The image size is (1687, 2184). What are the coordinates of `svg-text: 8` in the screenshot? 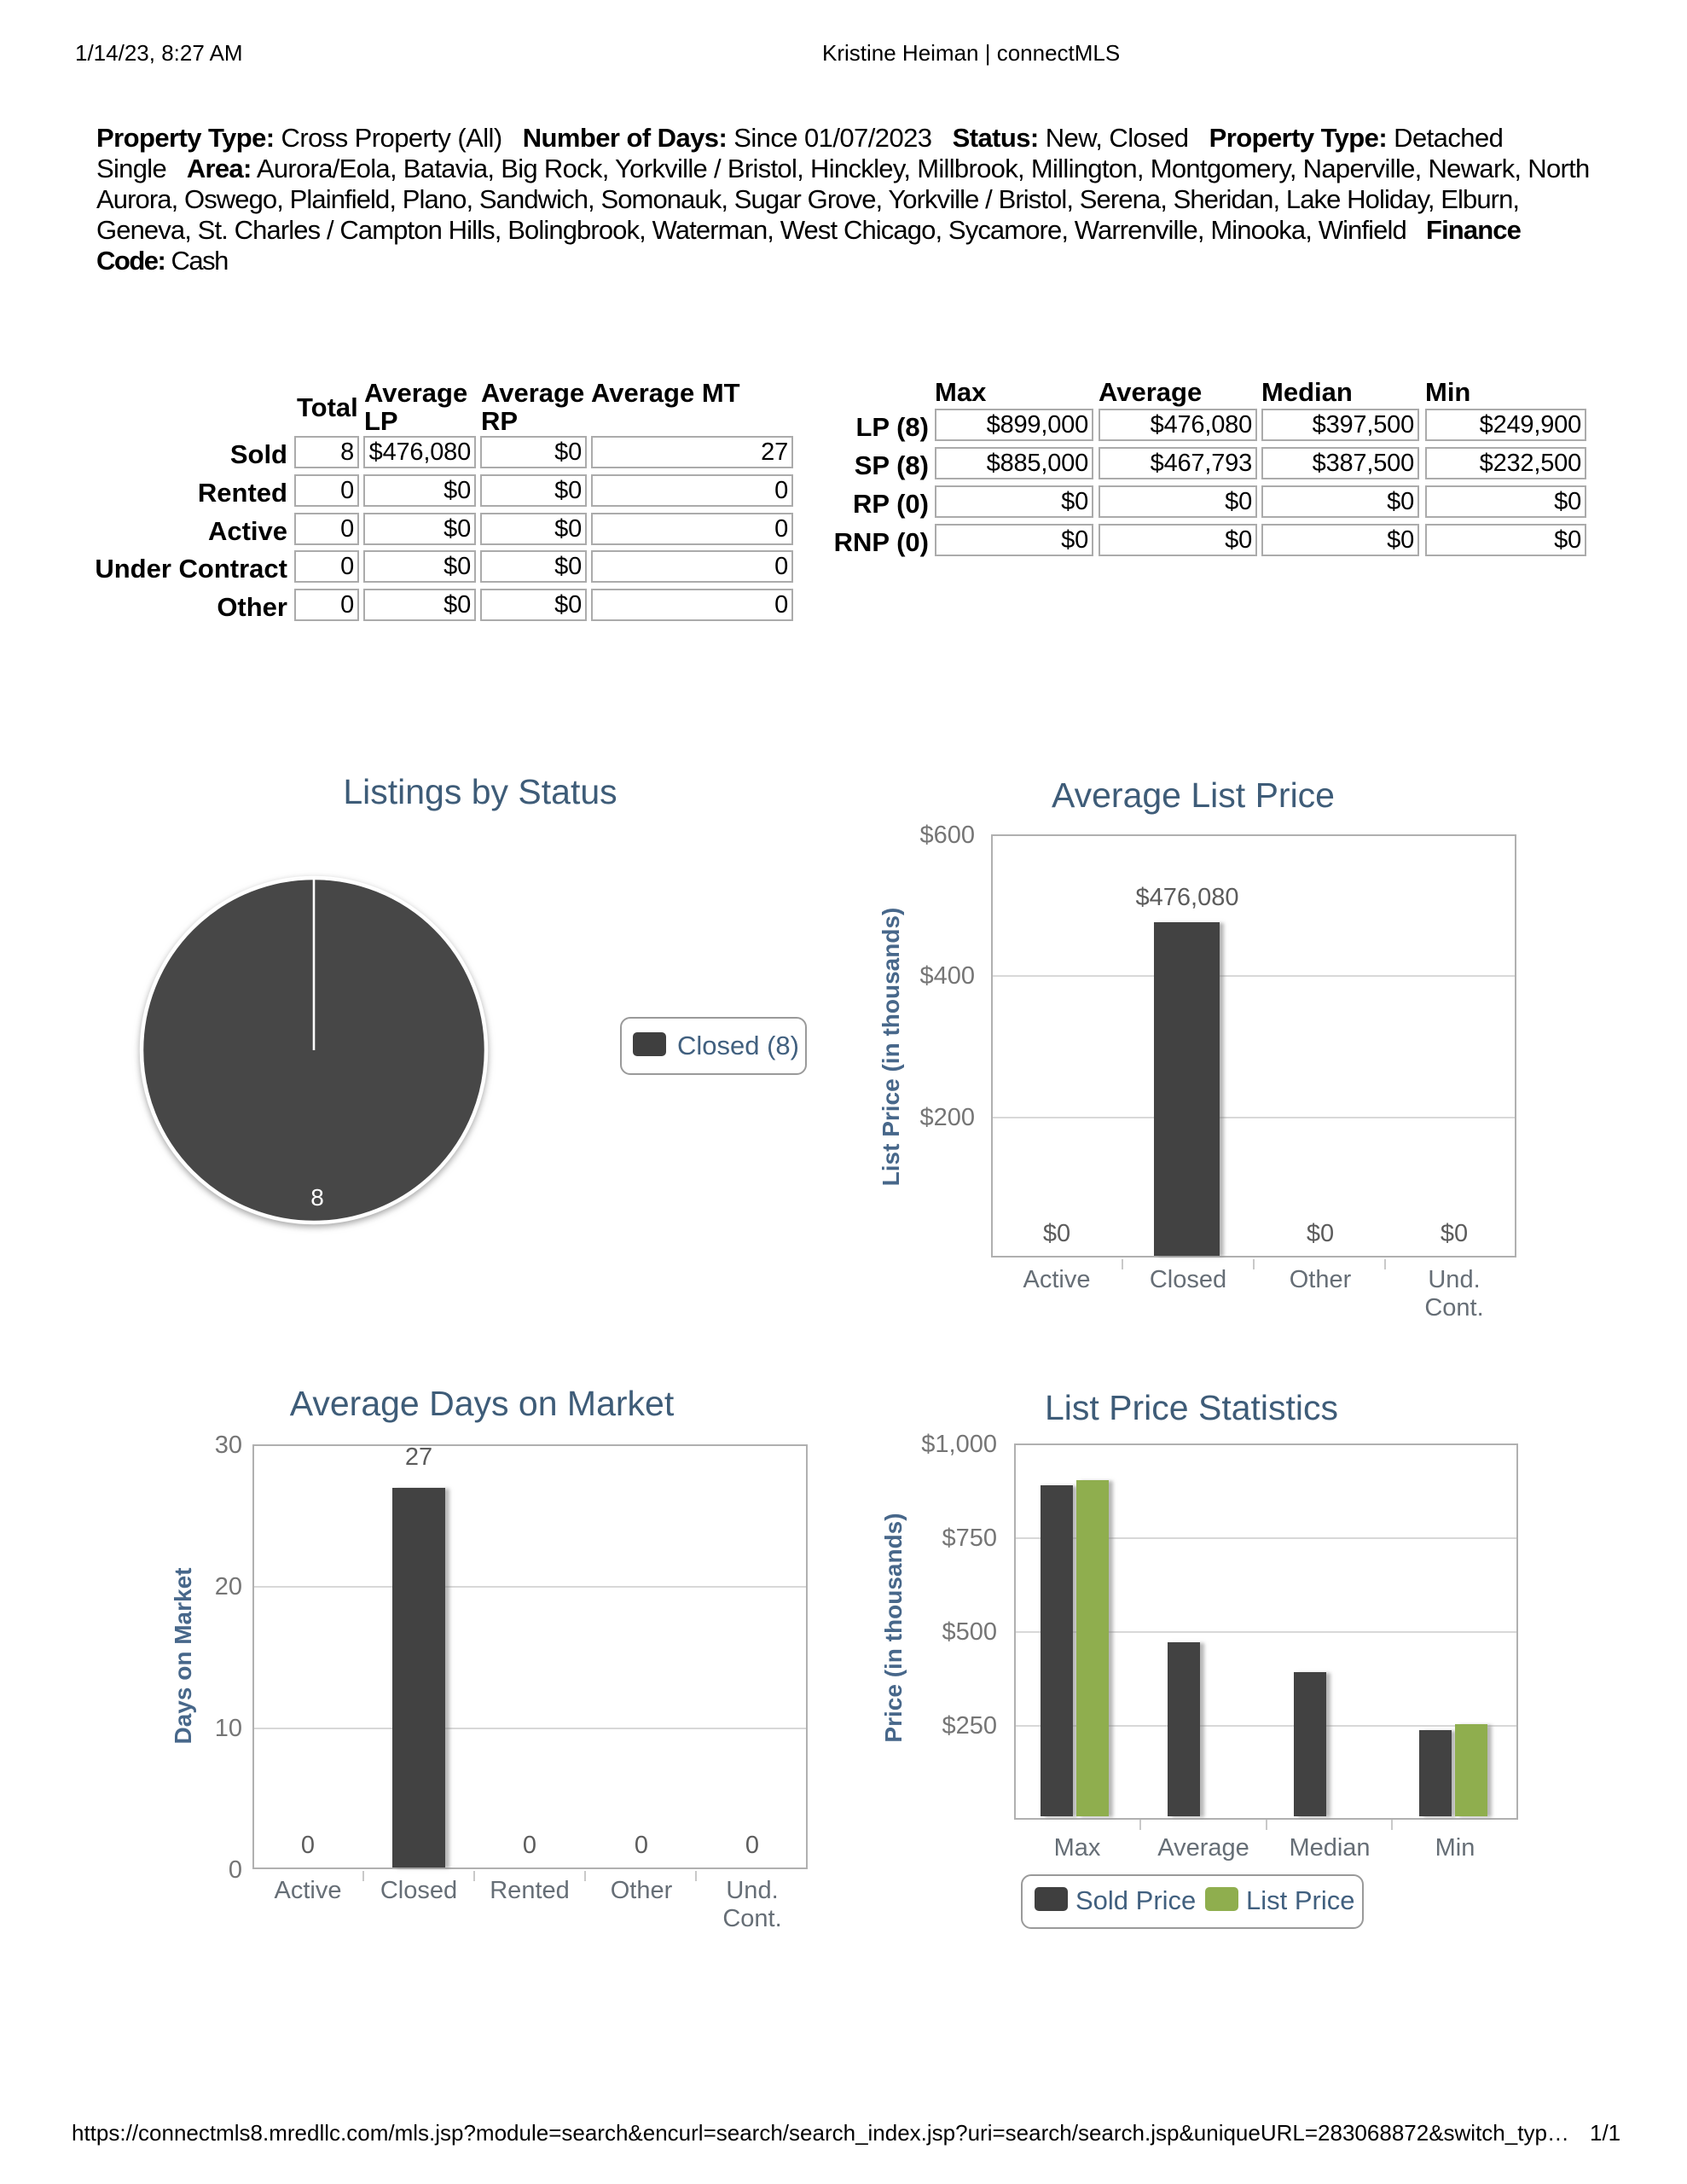 It's located at (317, 1198).